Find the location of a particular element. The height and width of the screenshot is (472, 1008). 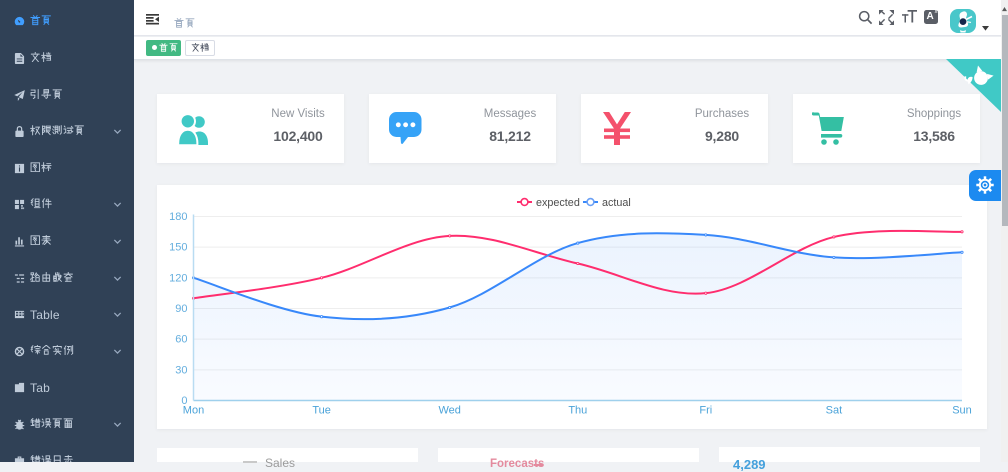

svg-text: Thu is located at coordinates (577, 410).